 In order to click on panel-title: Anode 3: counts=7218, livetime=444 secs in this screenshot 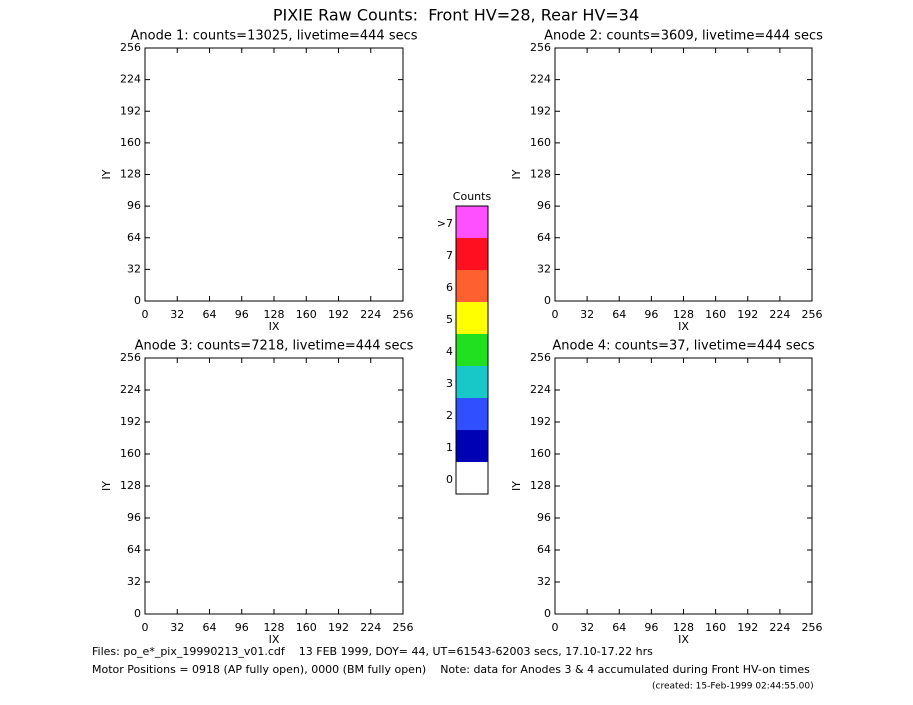, I will do `click(274, 346)`.